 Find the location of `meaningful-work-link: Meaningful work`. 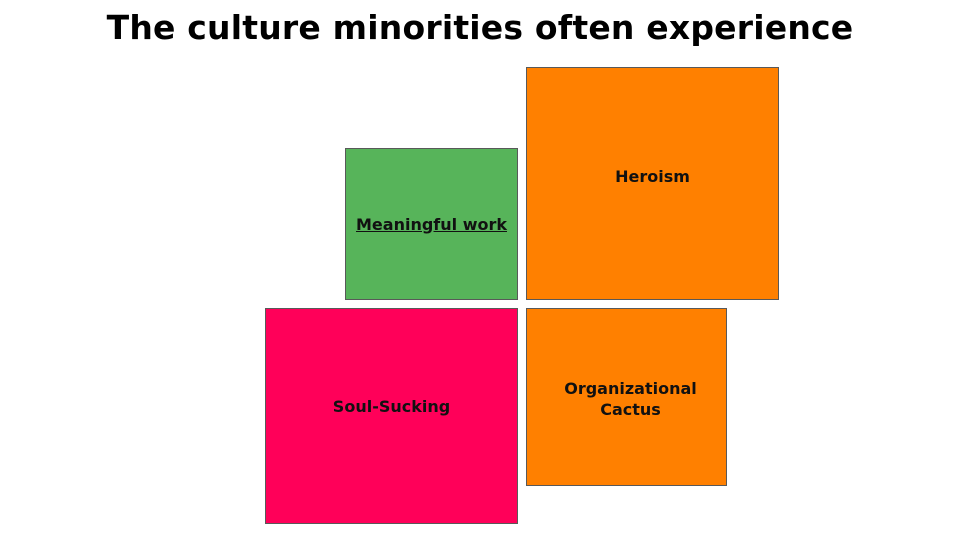

meaningful-work-link: Meaningful work is located at coordinates (431, 224).